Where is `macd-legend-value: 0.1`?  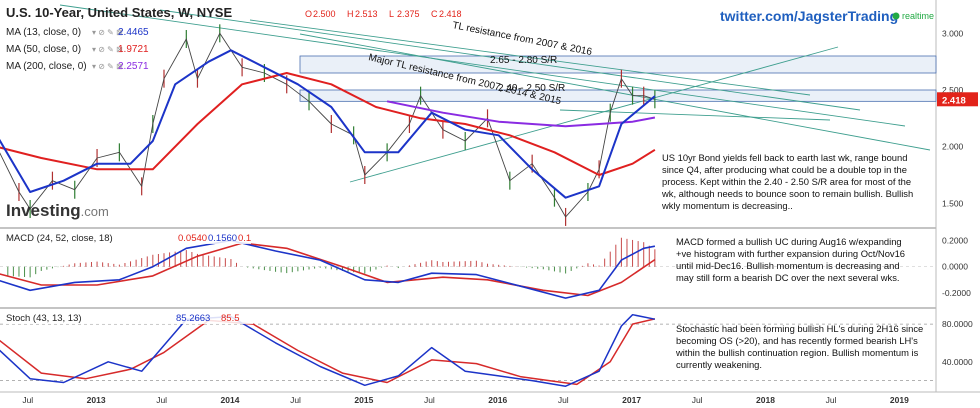
macd-legend-value: 0.1 is located at coordinates (244, 238).